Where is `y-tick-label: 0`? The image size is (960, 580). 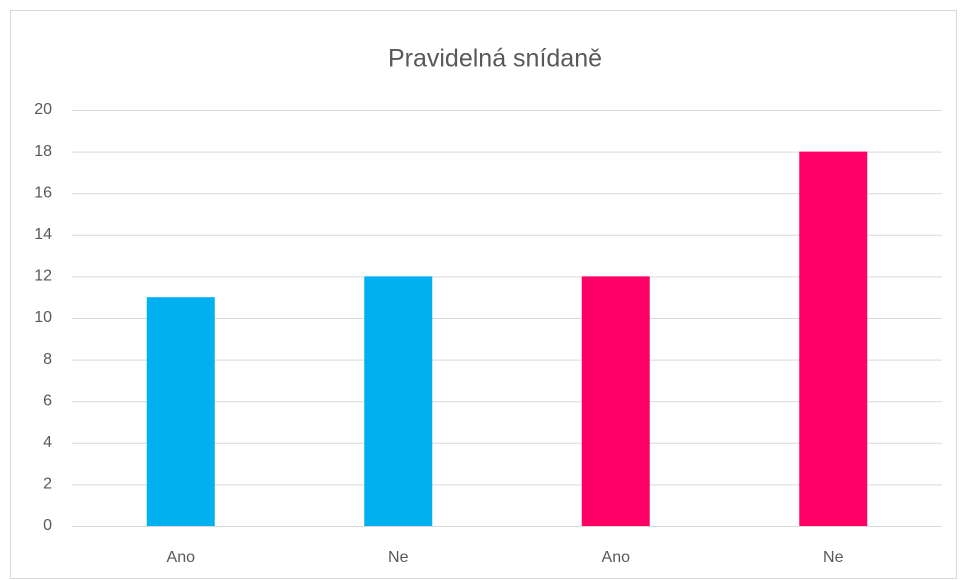
y-tick-label: 0 is located at coordinates (47, 525).